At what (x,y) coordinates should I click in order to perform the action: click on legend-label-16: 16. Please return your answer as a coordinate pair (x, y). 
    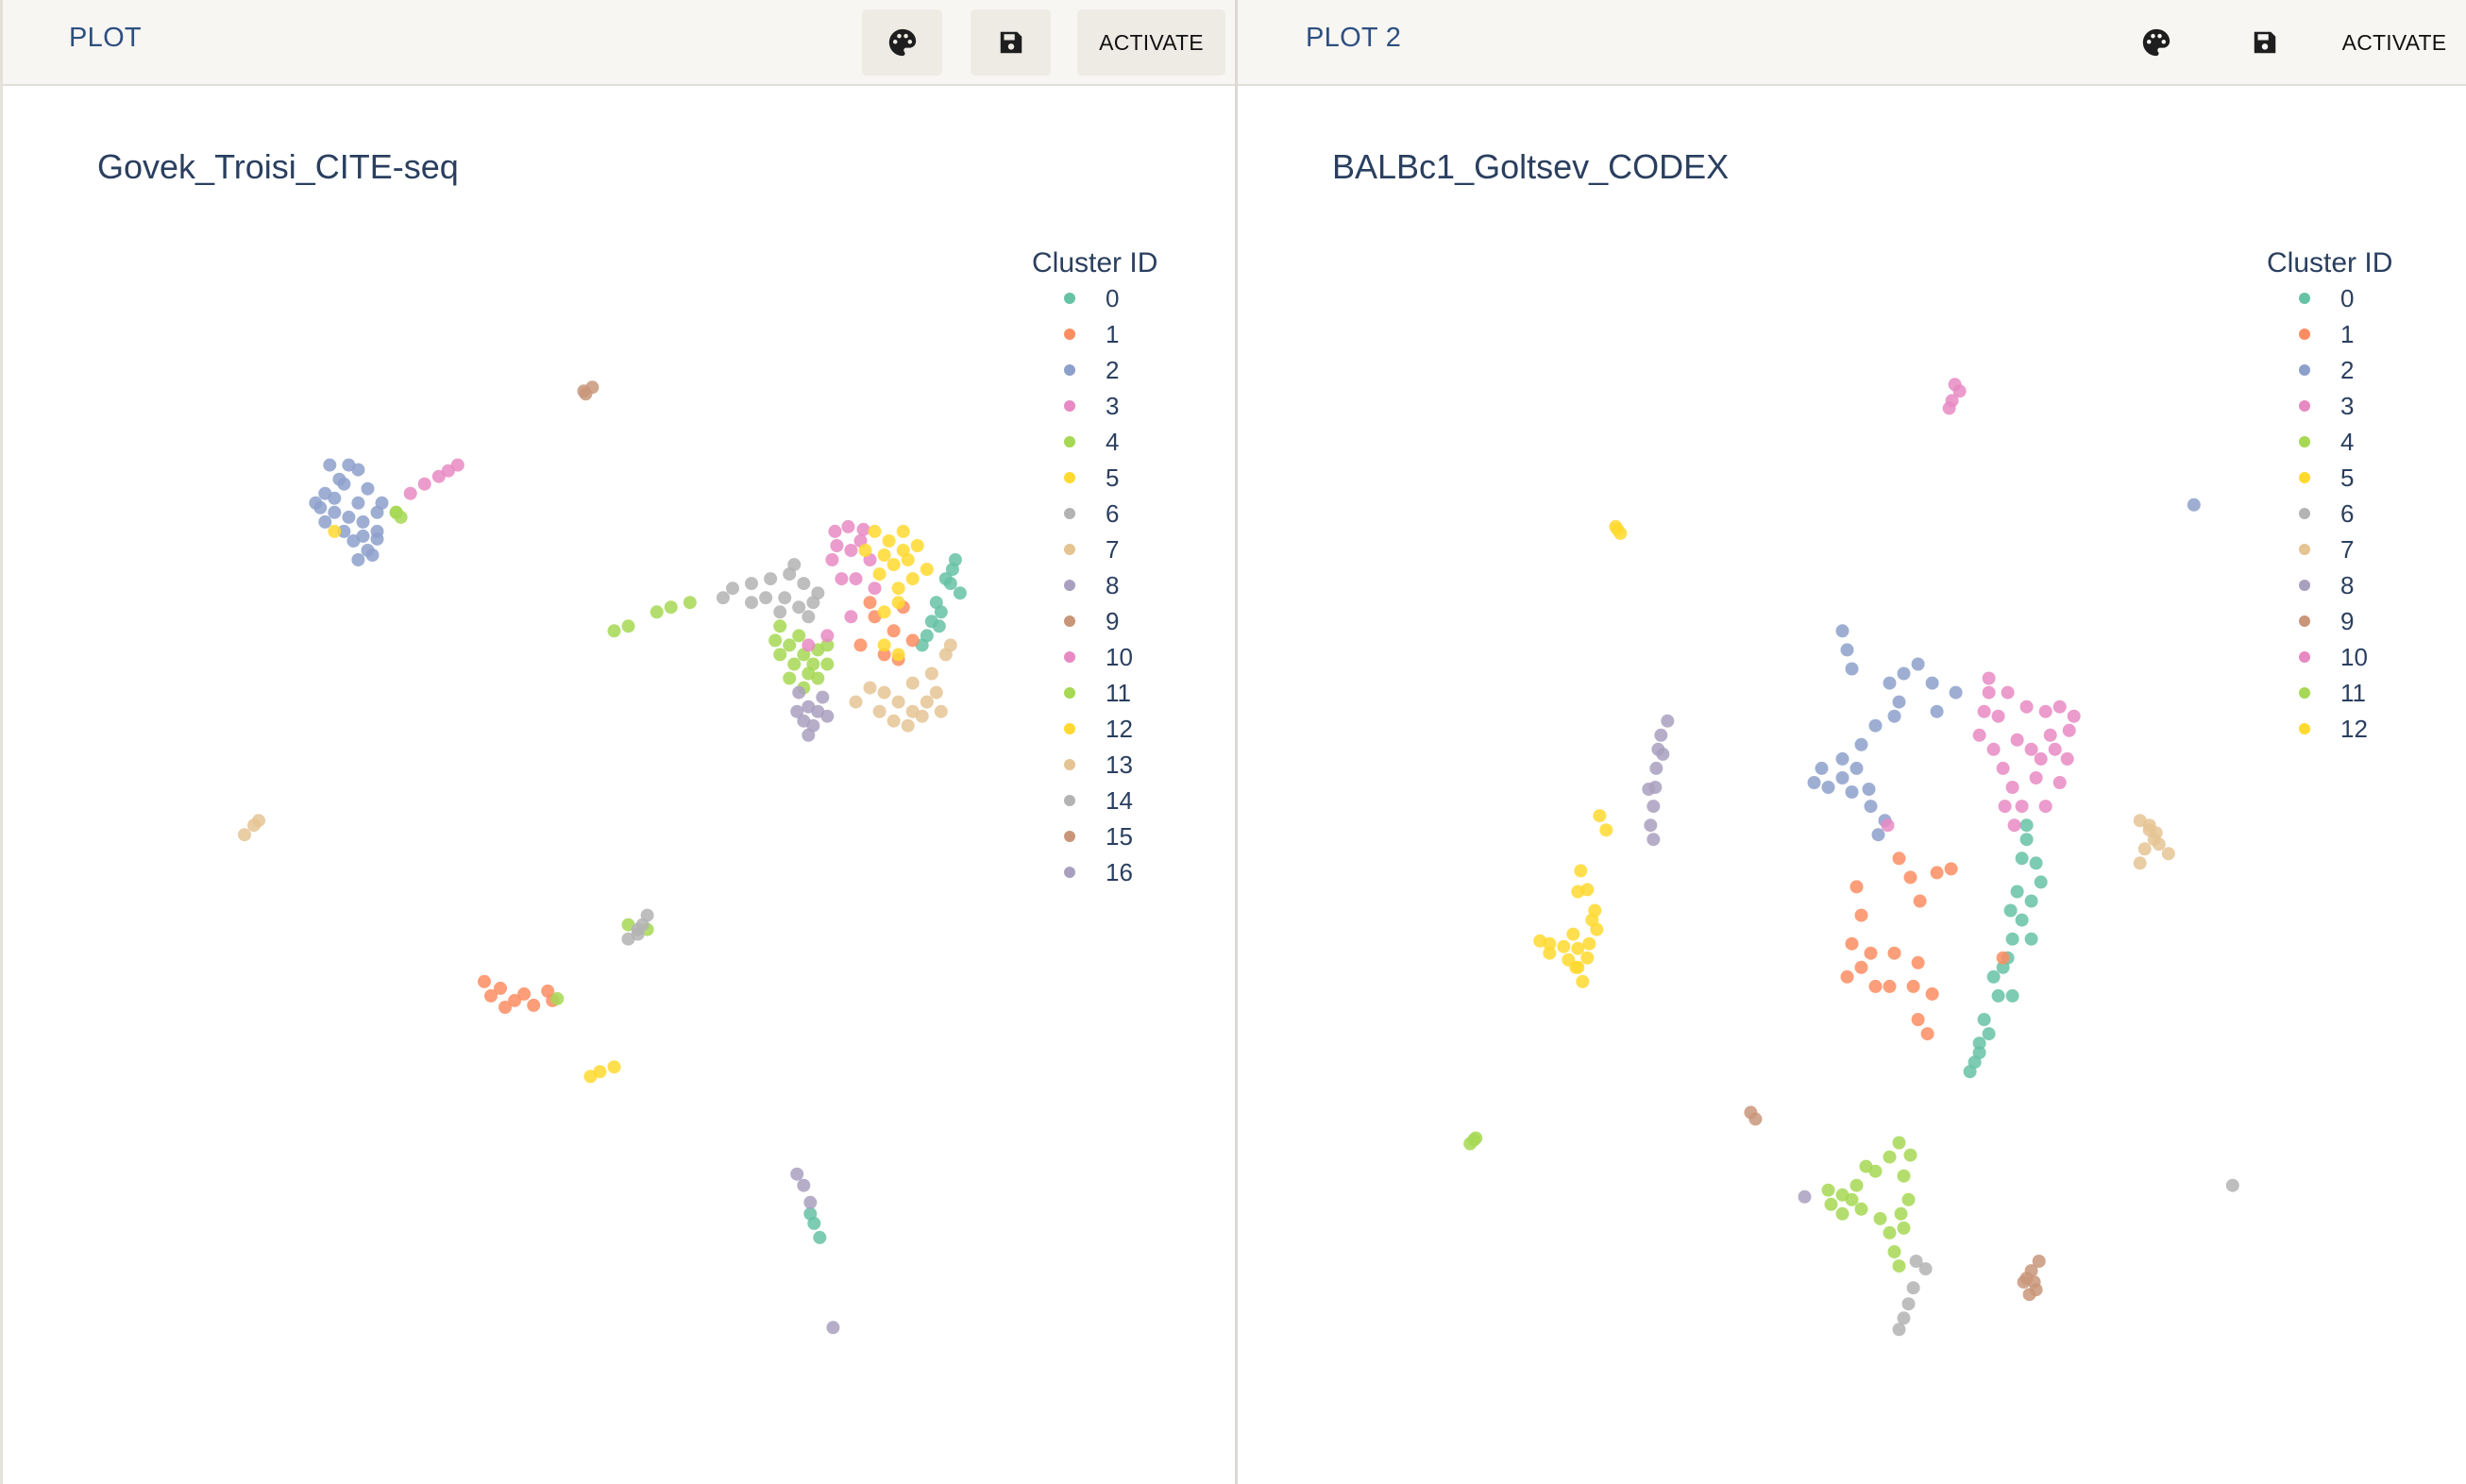
    Looking at the image, I should click on (1119, 872).